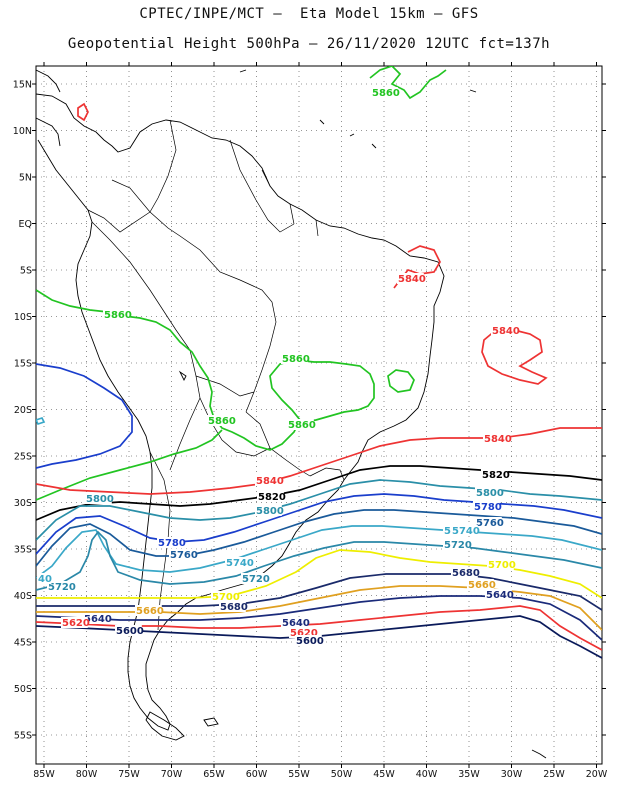  I want to click on lon-label: 70W, so click(172, 774).